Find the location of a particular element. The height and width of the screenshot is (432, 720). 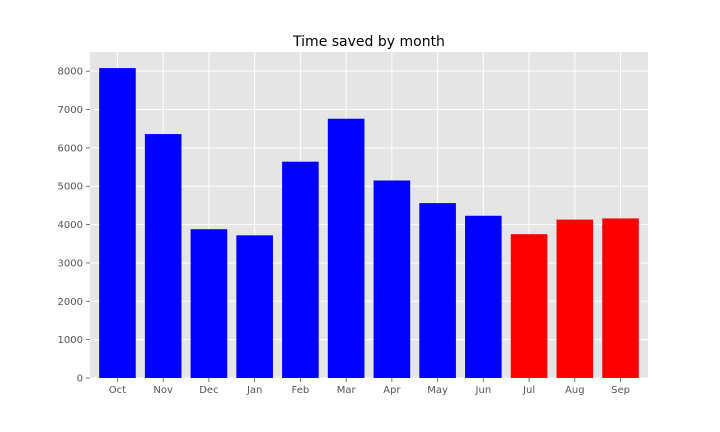

bar-feb is located at coordinates (300, 269).